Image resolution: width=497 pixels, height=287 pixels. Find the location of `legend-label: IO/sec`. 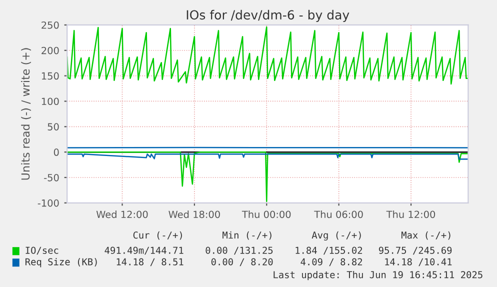

legend-label: IO/sec is located at coordinates (42, 250).